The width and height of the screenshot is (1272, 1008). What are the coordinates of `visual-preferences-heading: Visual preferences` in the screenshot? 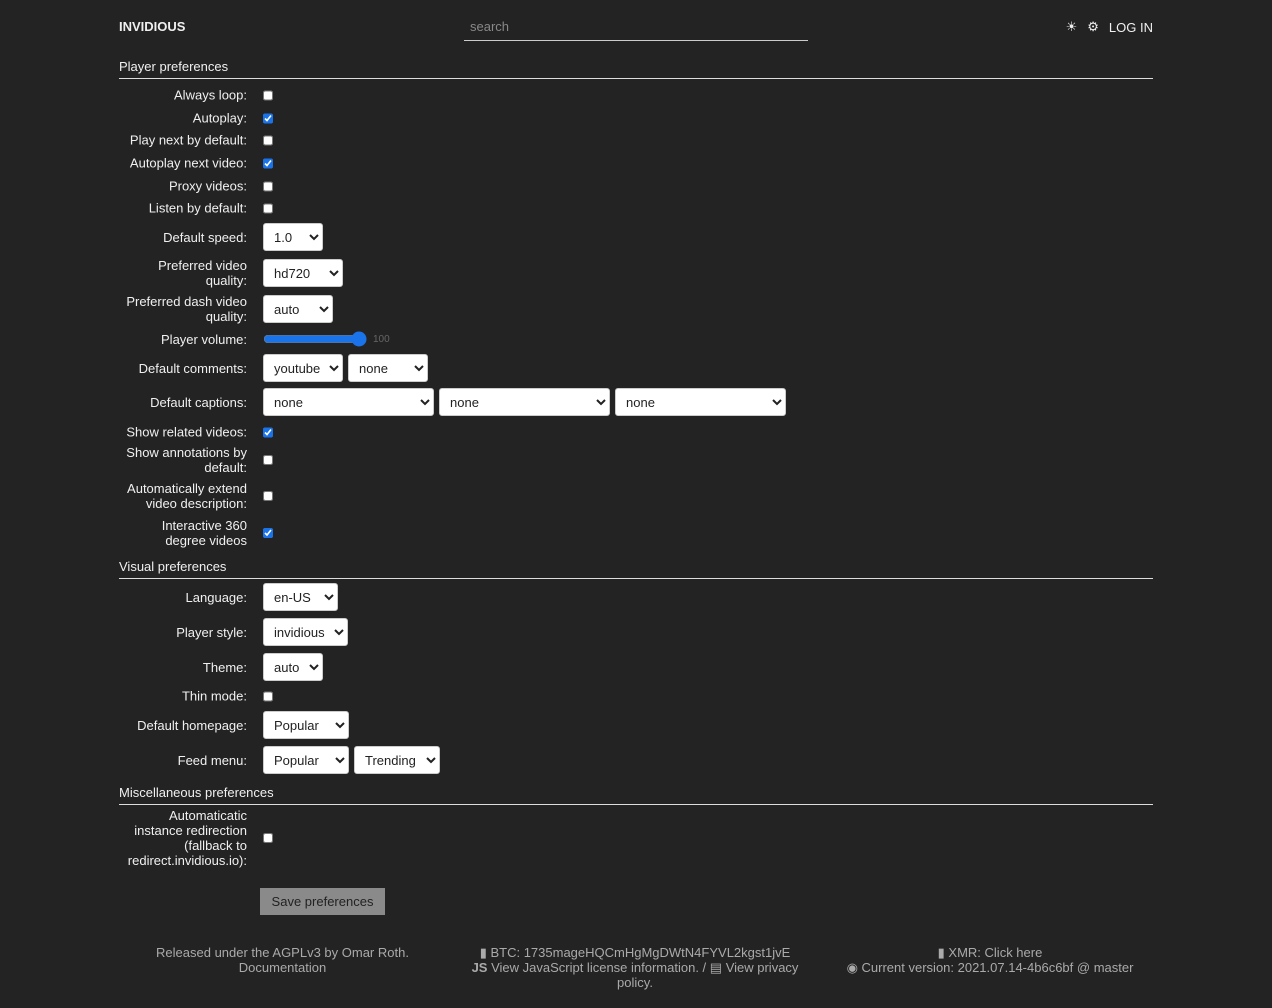 It's located at (636, 569).